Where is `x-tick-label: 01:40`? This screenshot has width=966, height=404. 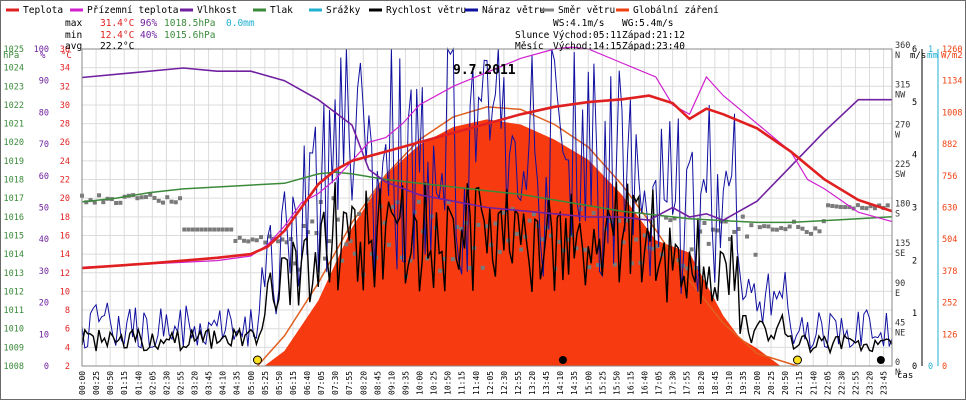
x-tick-label: 01:40 is located at coordinates (138, 383).